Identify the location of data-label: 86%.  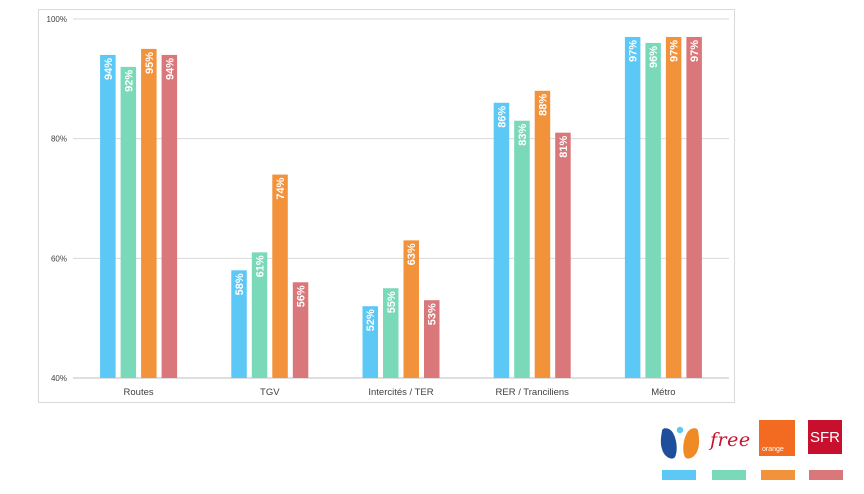
(502, 117).